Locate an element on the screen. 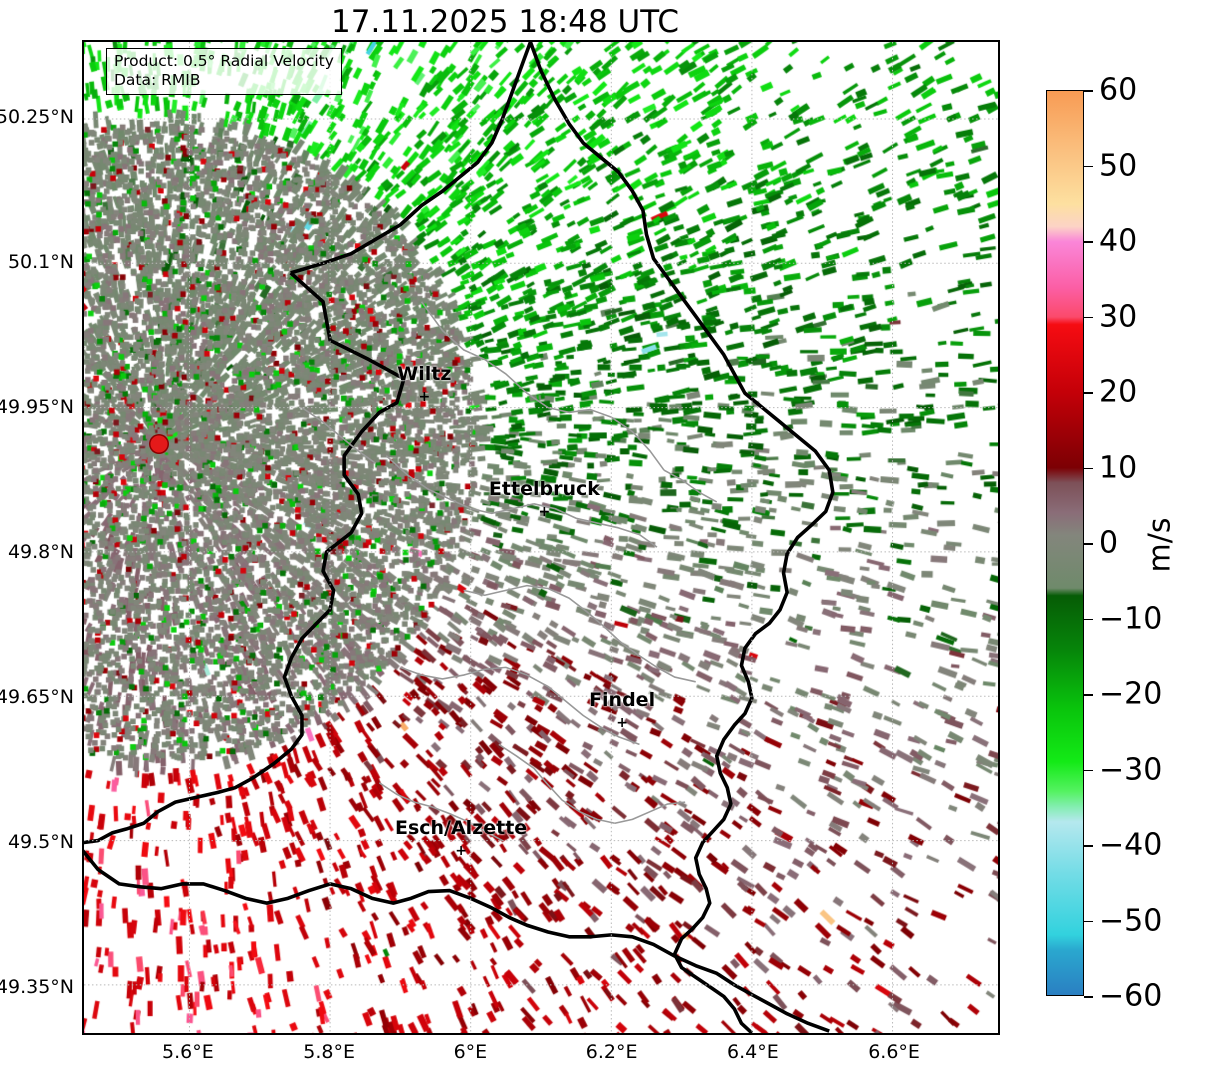  colorbar-tick-label: 10 is located at coordinates (1118, 467).